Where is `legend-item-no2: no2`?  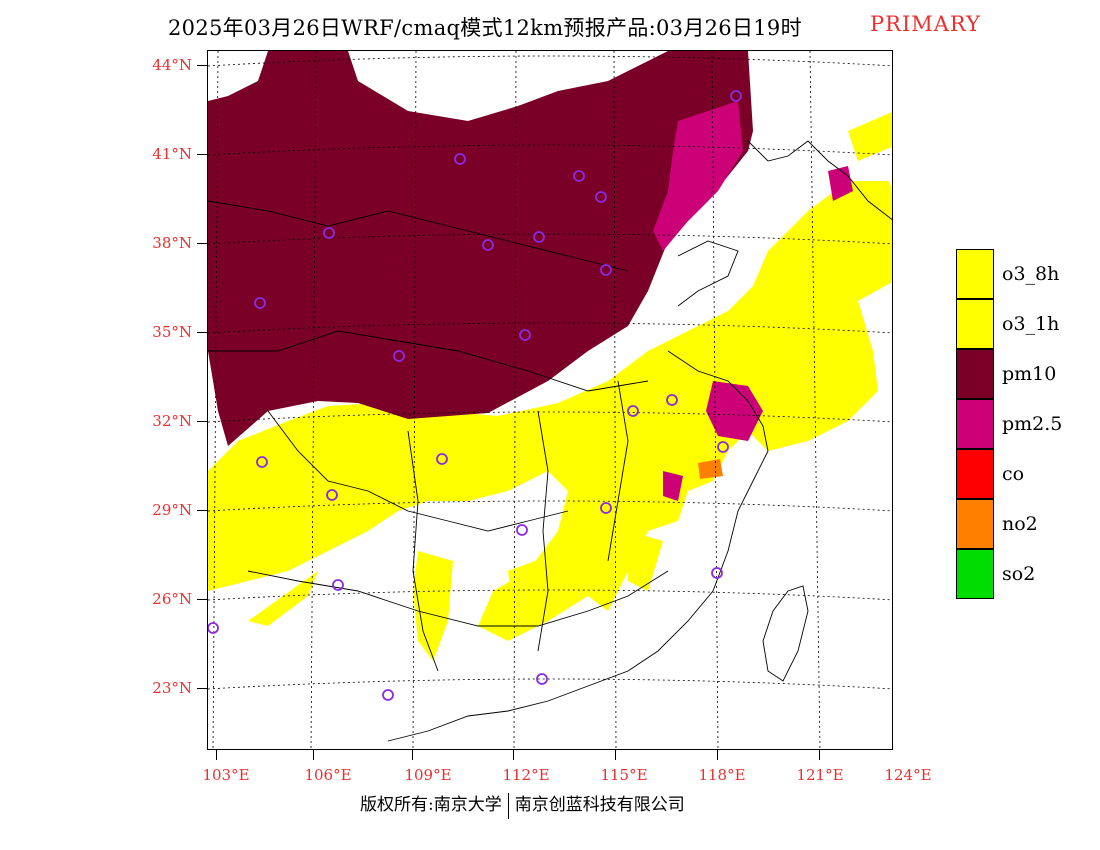 legend-item-no2: no2 is located at coordinates (1028, 524).